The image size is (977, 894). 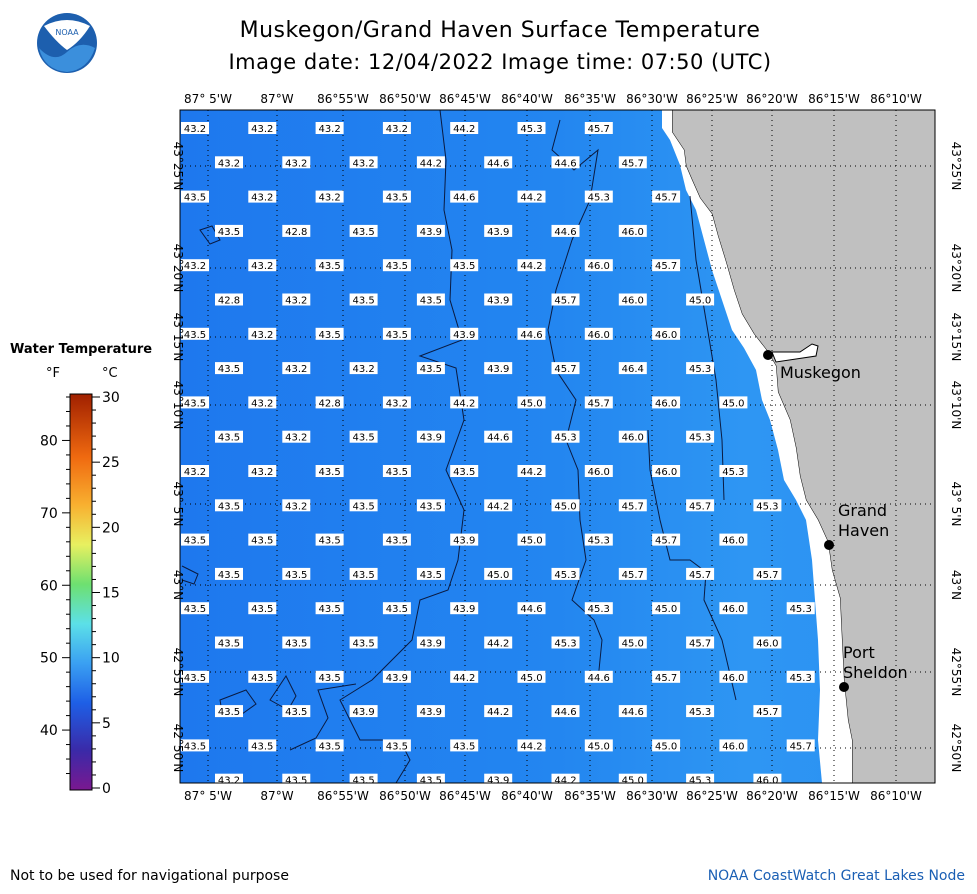 I want to click on latitude-label: 43°10'N, so click(x=956, y=405).